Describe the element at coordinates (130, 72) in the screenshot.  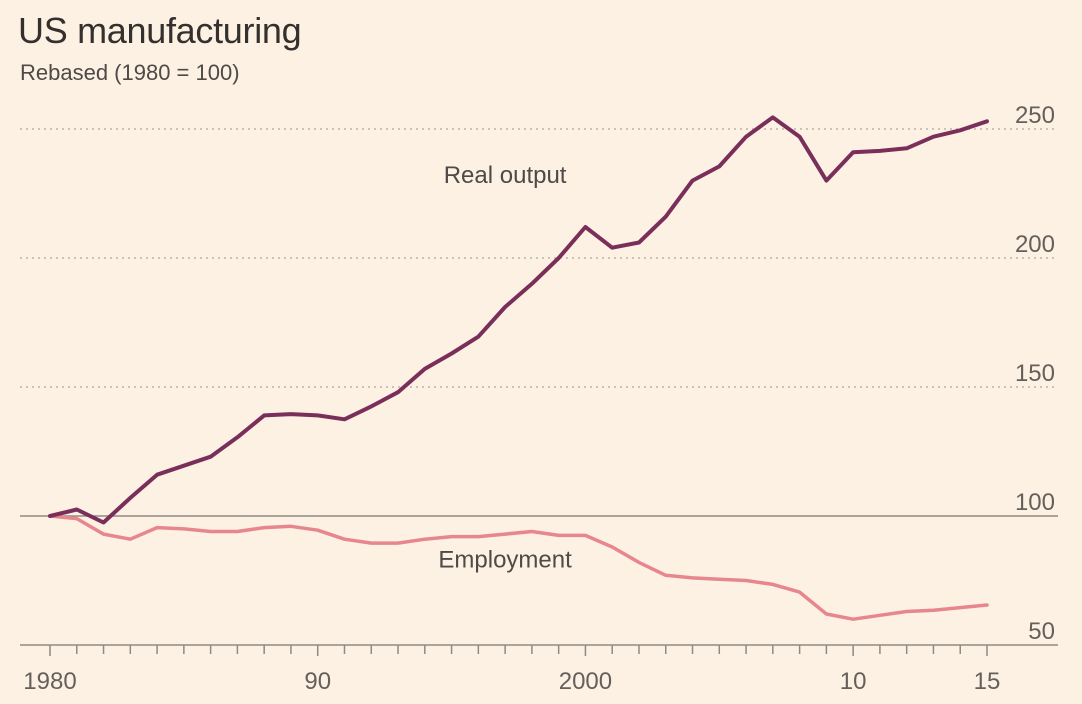
I see `chart-subtitle: Rebased (1980 = 100)` at that location.